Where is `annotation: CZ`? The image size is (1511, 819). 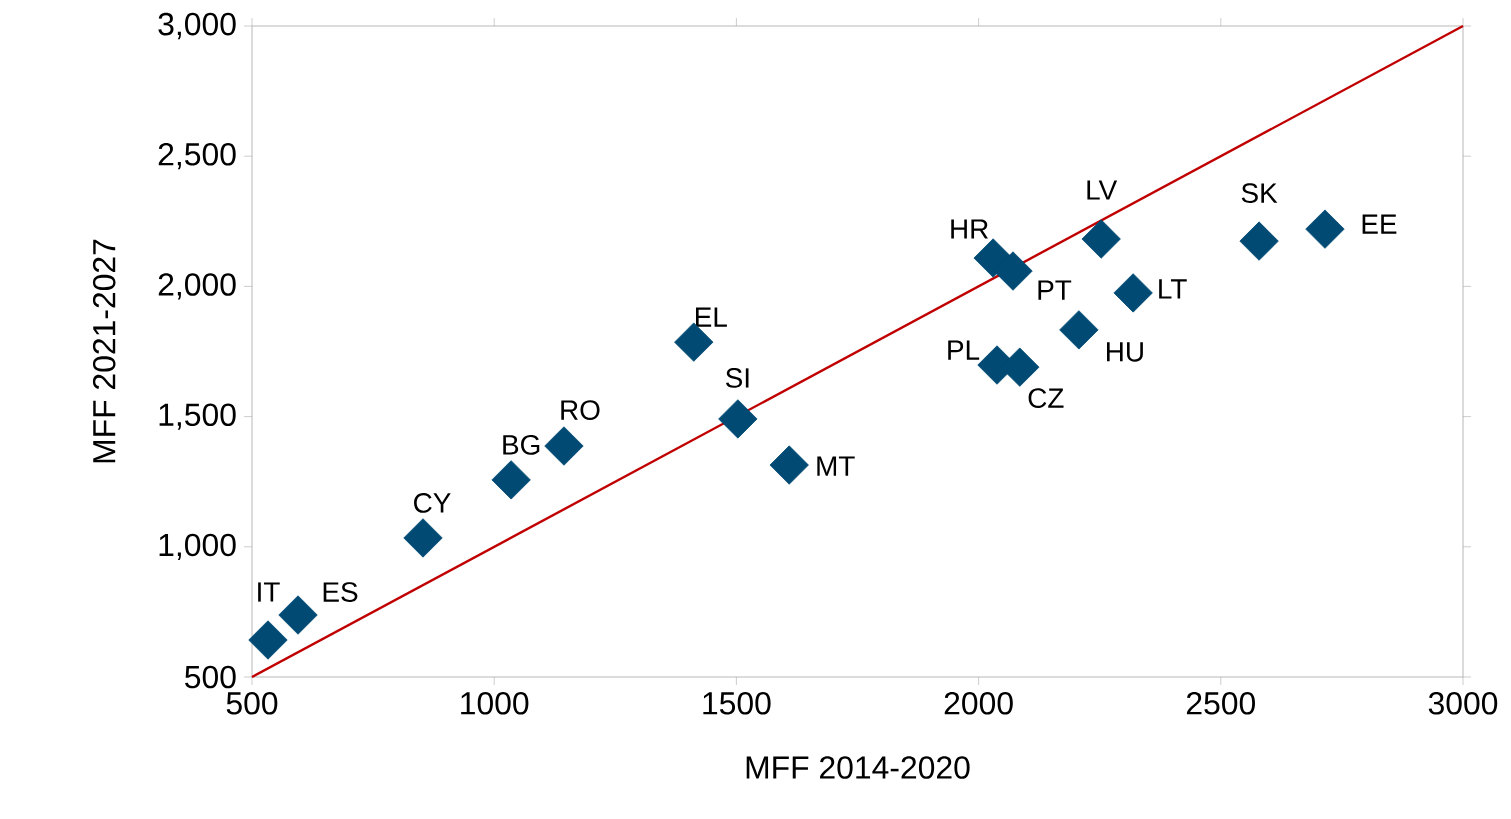 annotation: CZ is located at coordinates (1046, 398).